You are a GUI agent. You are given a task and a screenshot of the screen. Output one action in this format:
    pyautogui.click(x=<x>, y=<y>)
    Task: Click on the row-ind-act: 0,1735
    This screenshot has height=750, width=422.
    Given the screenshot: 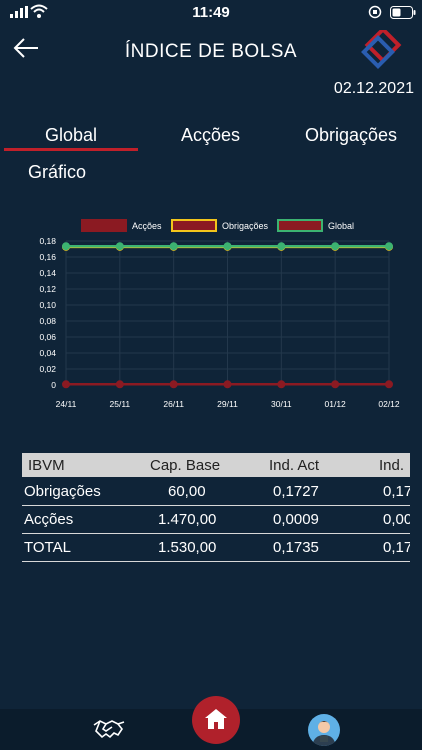 What is the action you would take?
    pyautogui.click(x=296, y=547)
    